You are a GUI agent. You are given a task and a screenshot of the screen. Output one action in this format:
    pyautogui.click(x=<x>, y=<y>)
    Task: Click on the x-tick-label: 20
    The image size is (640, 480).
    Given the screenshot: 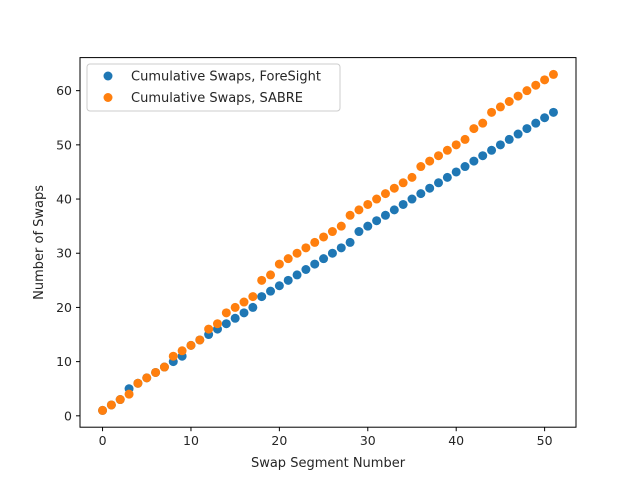 What is the action you would take?
    pyautogui.click(x=279, y=440)
    